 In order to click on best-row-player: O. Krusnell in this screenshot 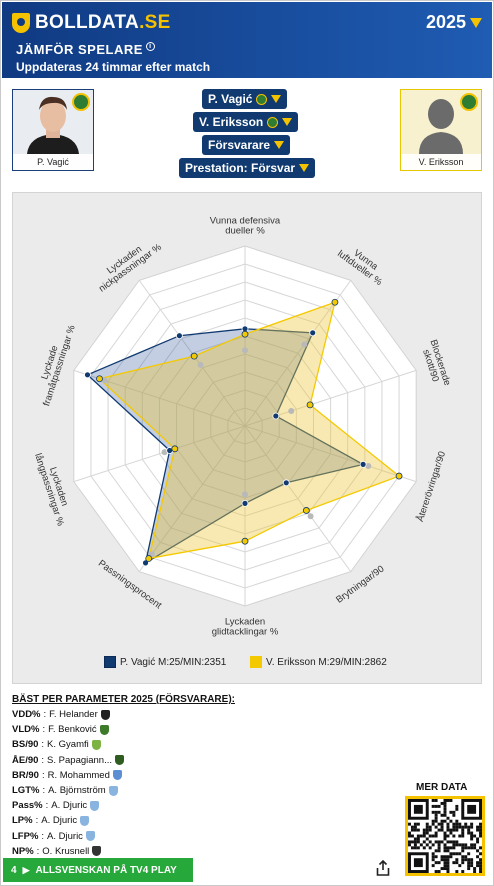, I will do `click(66, 851)`.